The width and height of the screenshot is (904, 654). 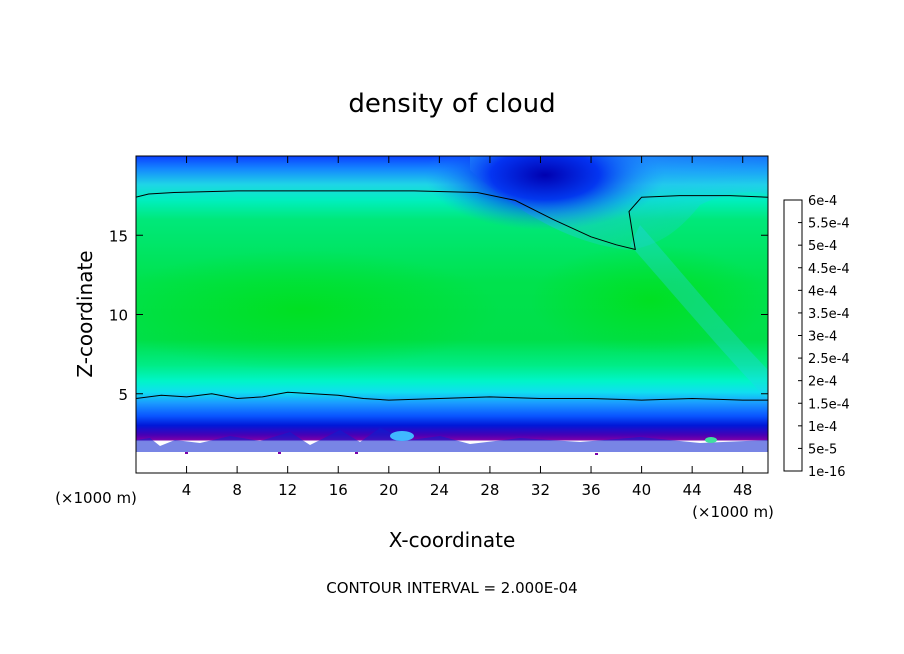 What do you see at coordinates (118, 316) in the screenshot?
I see `y-tick-label: 10` at bounding box center [118, 316].